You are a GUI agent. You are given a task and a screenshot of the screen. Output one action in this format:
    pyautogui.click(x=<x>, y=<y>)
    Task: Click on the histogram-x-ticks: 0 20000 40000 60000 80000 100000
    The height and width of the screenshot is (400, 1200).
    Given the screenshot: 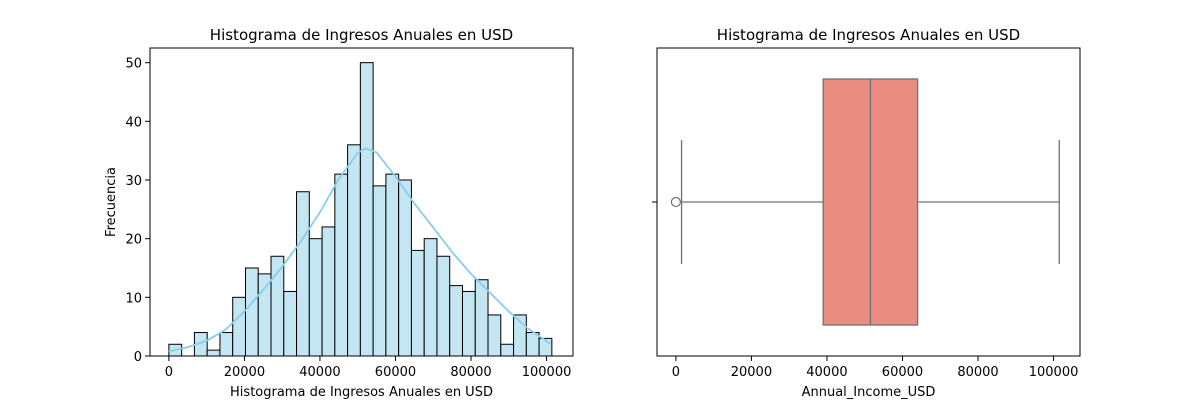 What is the action you would take?
    pyautogui.click(x=368, y=368)
    